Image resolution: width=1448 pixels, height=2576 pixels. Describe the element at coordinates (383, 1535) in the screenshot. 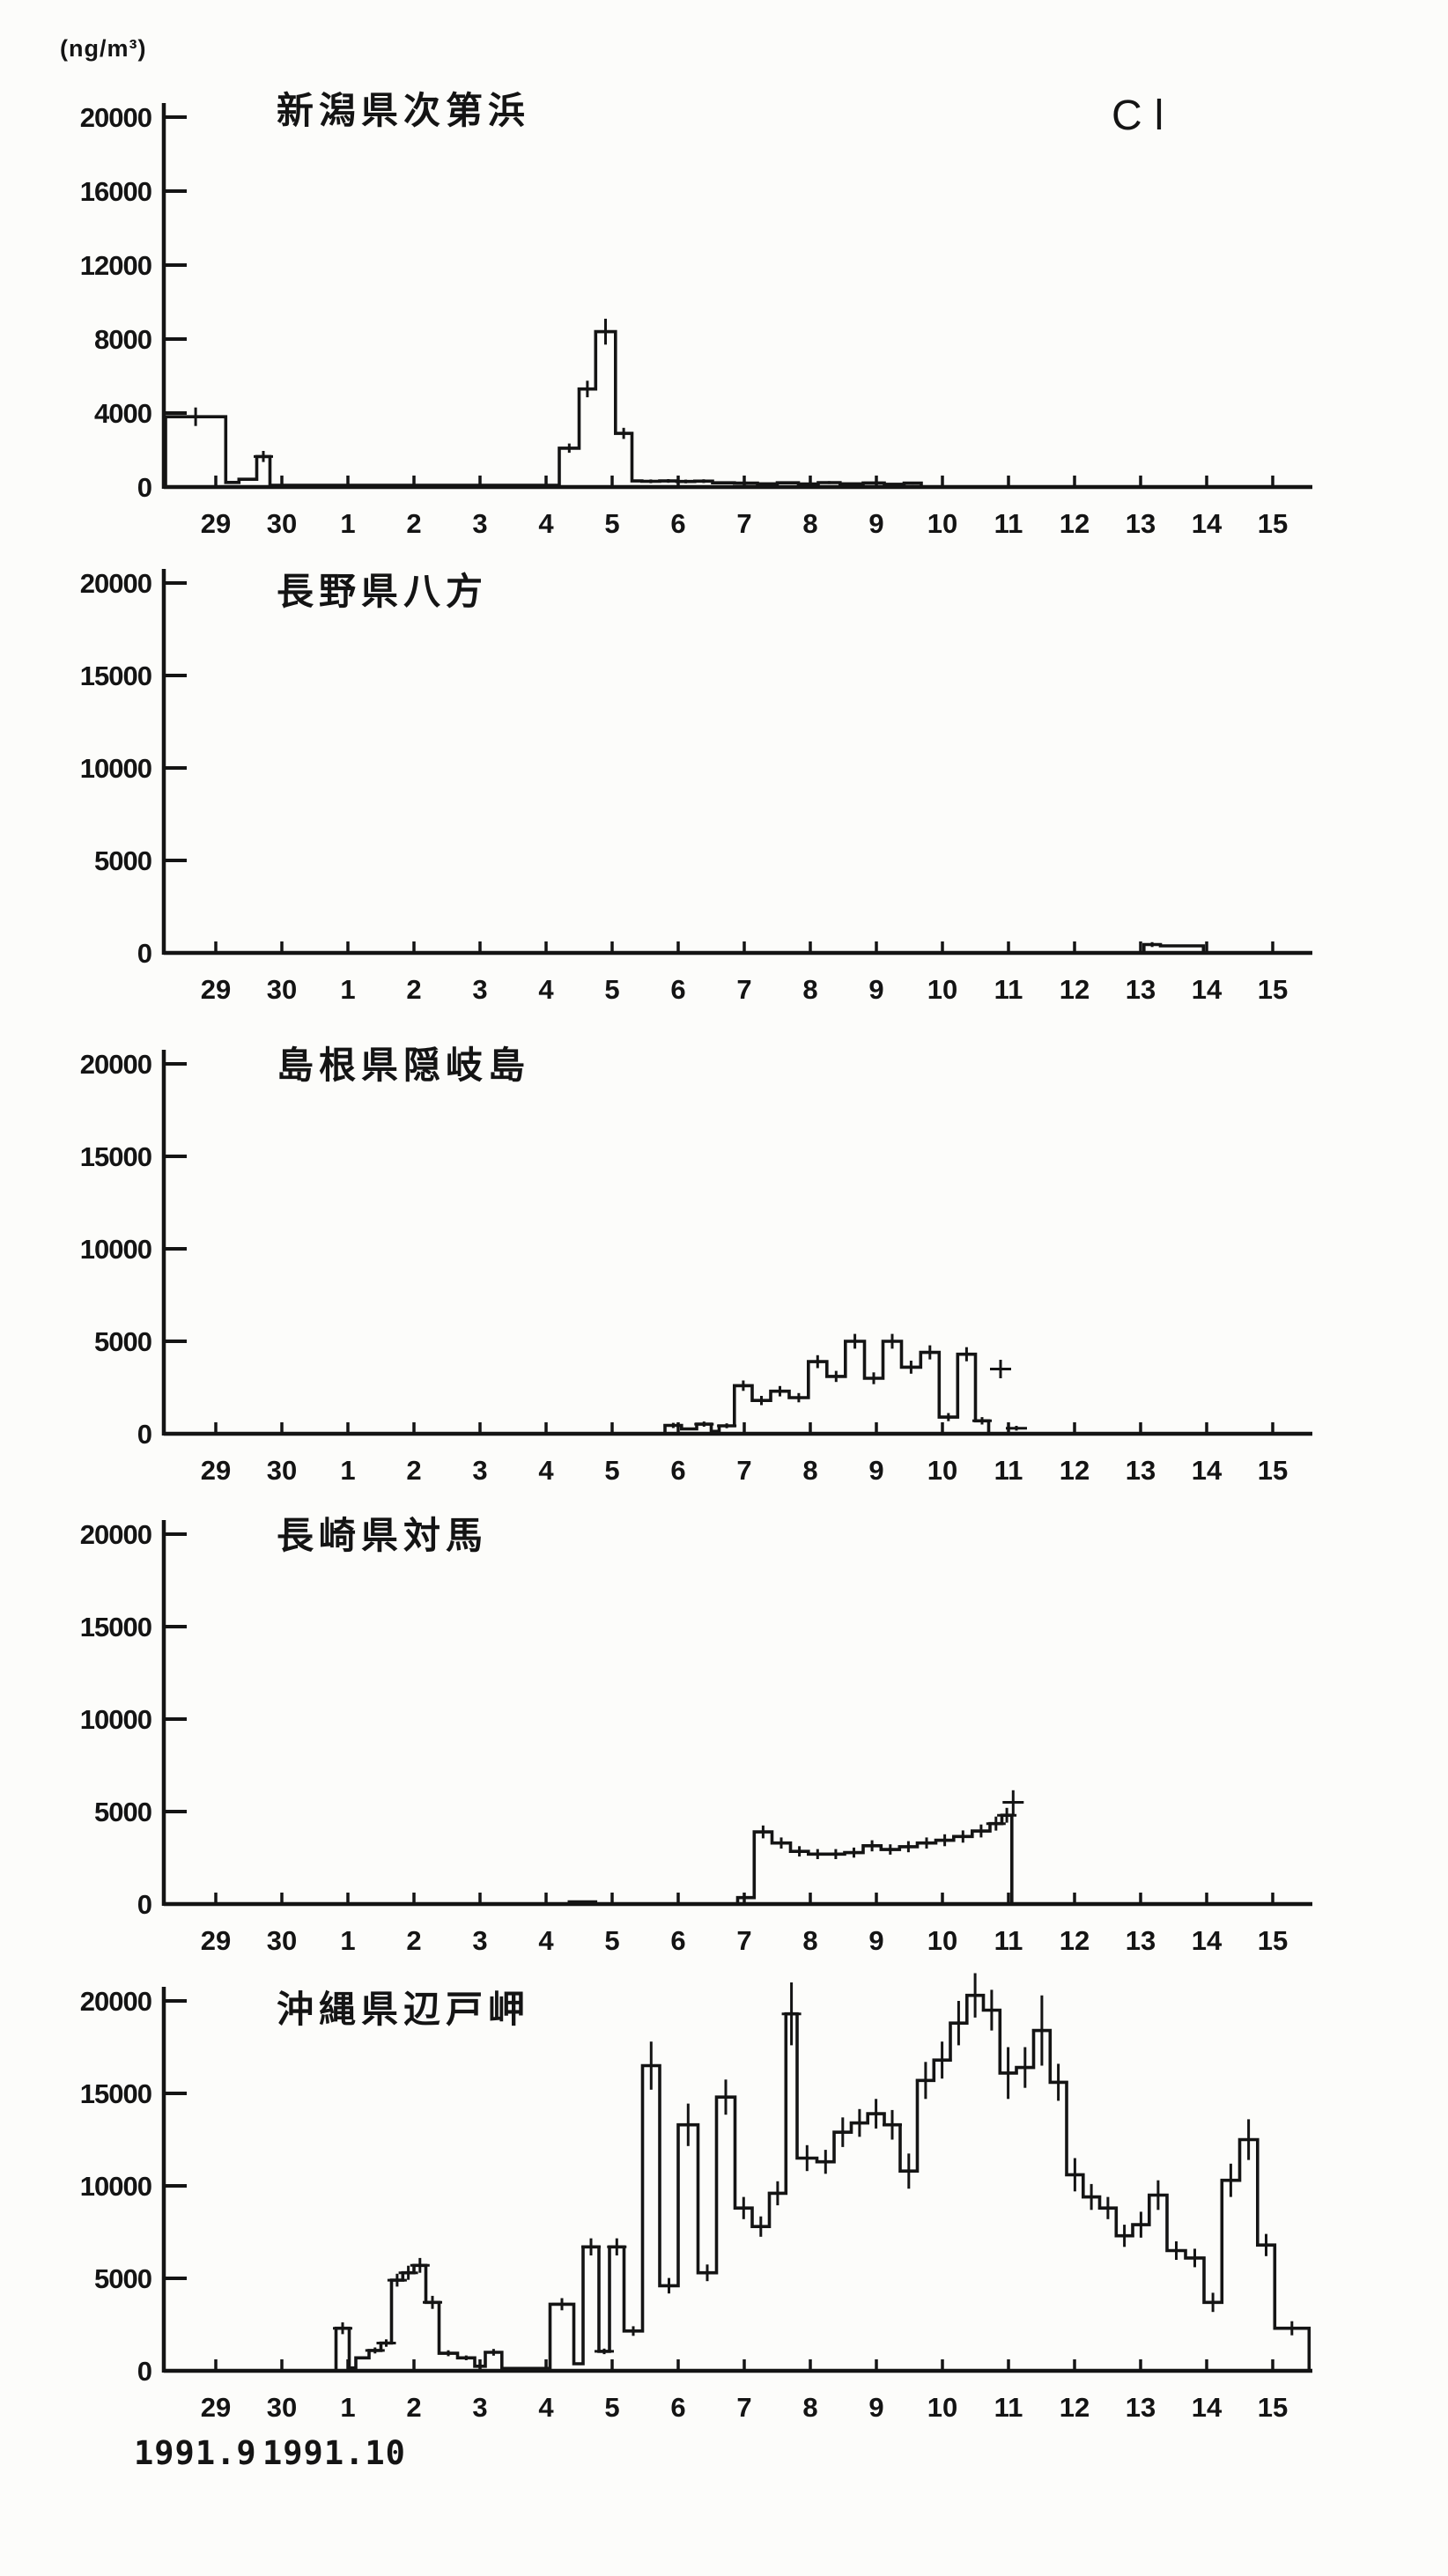

I see `panel-title-nagasaki-tsushima: 長崎県対馬` at that location.